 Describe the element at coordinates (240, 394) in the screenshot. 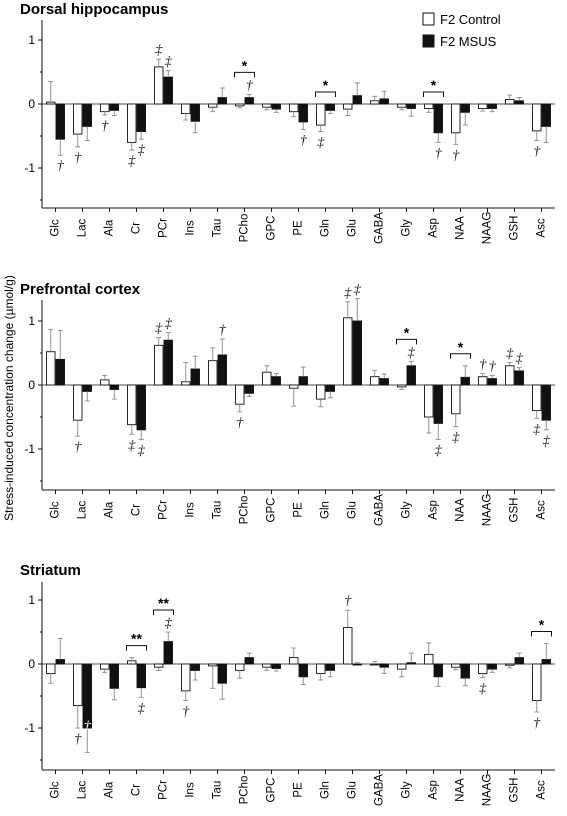

I see `bar-control-PCho` at that location.